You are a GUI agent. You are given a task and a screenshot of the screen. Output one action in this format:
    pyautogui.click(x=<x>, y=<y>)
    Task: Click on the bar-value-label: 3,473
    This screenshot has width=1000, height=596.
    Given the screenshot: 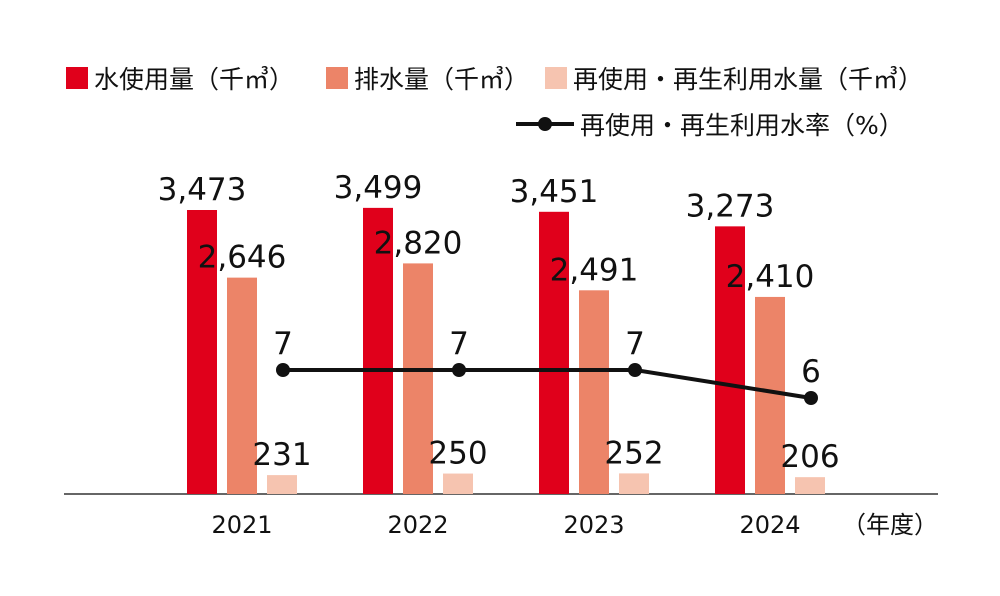 What is the action you would take?
    pyautogui.click(x=202, y=190)
    